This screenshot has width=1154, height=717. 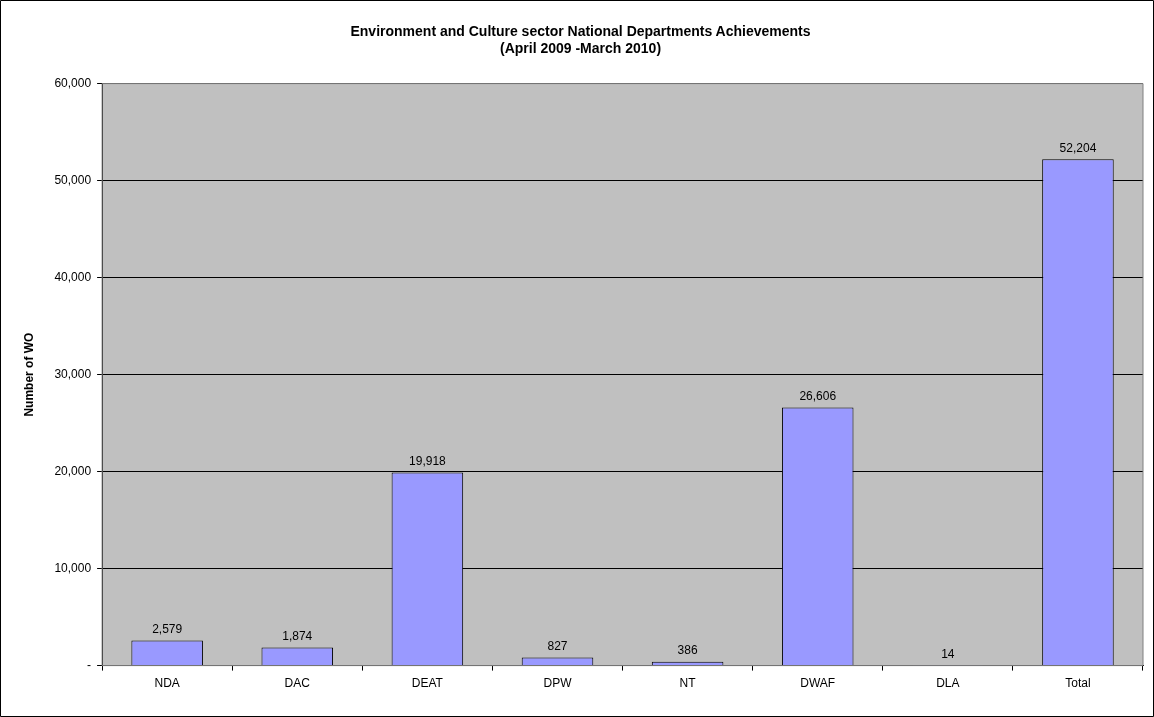 What do you see at coordinates (1078, 683) in the screenshot?
I see `x-tick-label: Total` at bounding box center [1078, 683].